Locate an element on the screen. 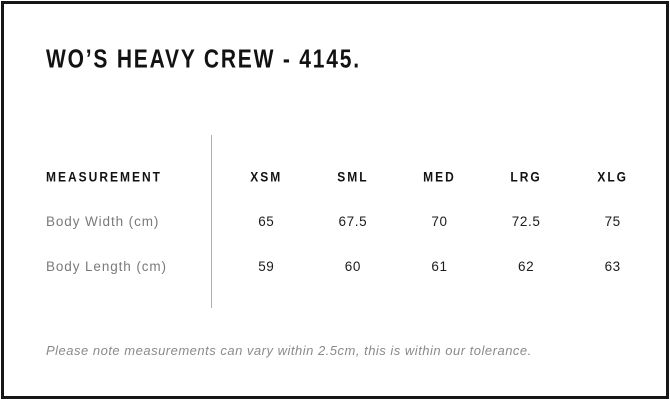  body-length-sml-value: 60 is located at coordinates (352, 266).